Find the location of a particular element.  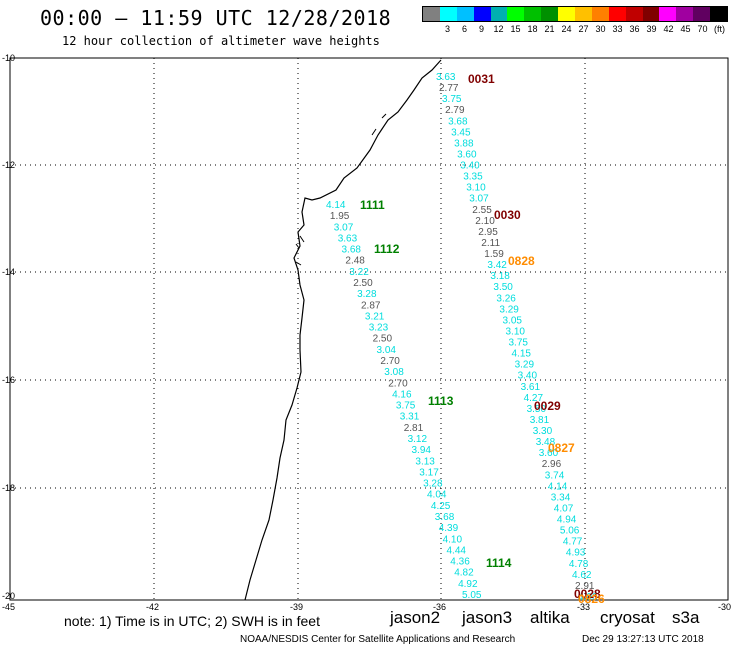

wave-height-label: 4.15 is located at coordinates (522, 354).